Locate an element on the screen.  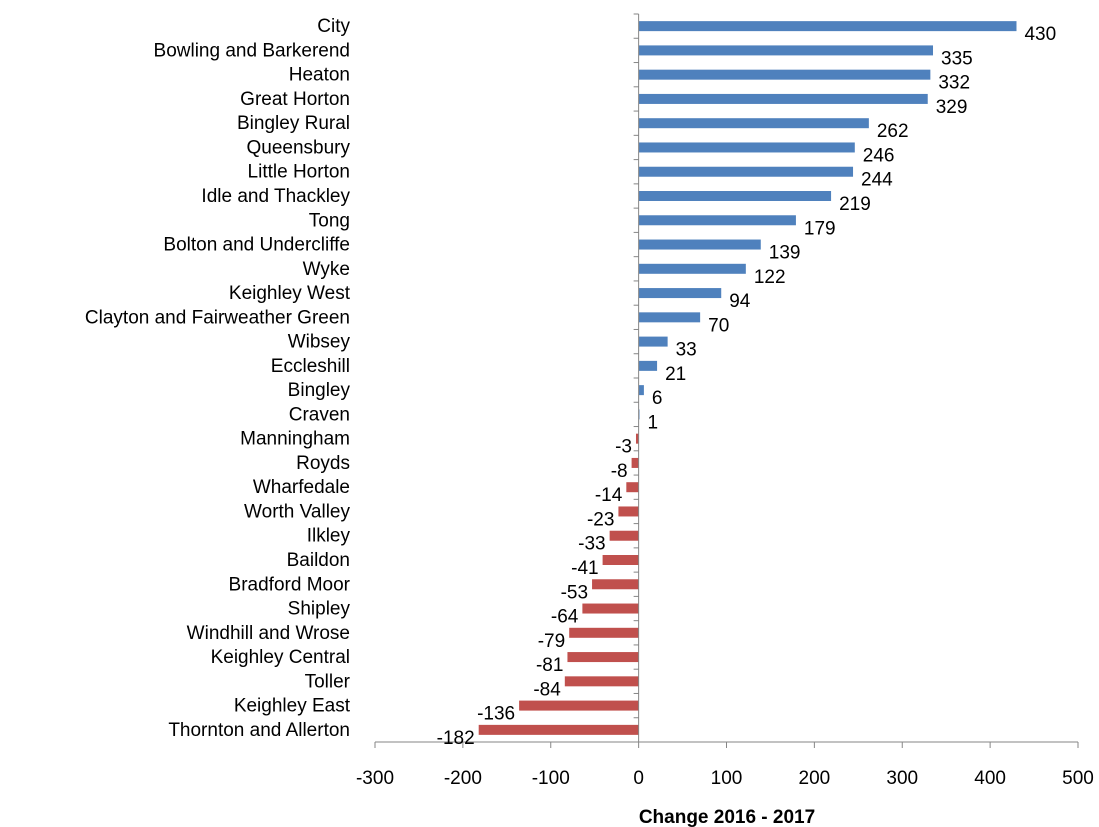
category-label: Wibsey is located at coordinates (319, 342).